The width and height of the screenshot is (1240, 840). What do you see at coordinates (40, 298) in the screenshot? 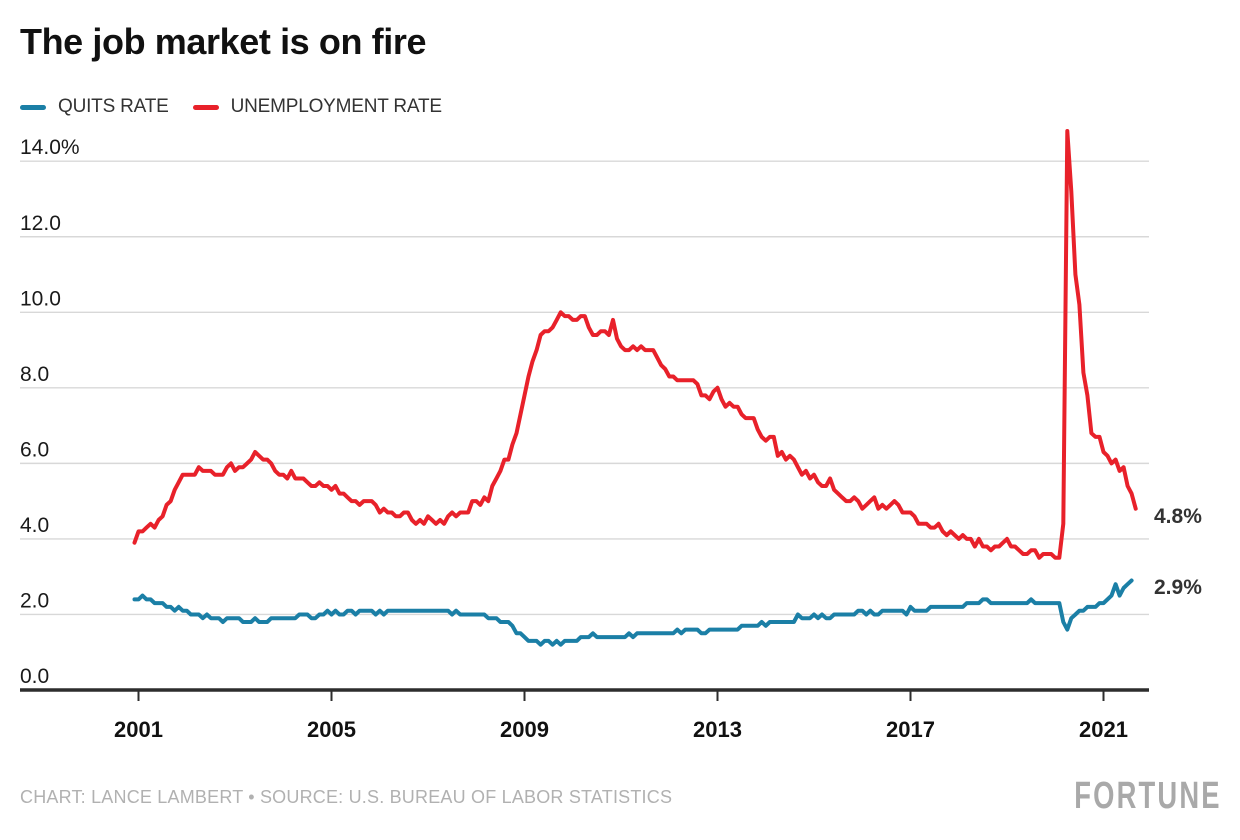
I see `svg-text: 10.0` at bounding box center [40, 298].